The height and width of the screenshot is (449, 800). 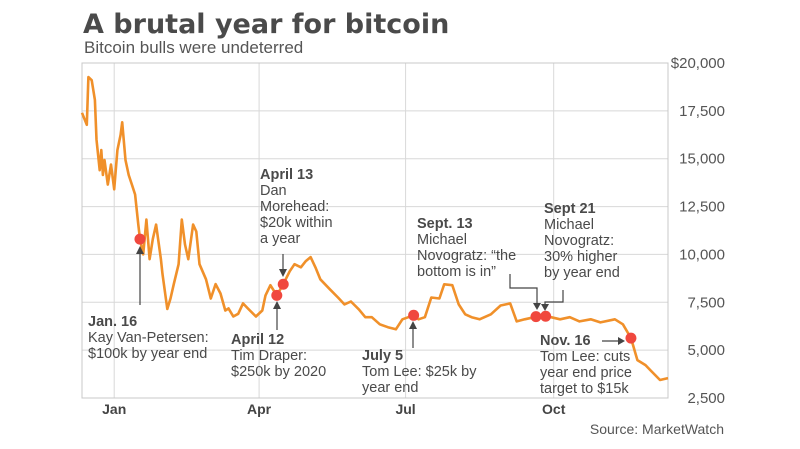 What do you see at coordinates (554, 409) in the screenshot?
I see `x-tick-label: Oct` at bounding box center [554, 409].